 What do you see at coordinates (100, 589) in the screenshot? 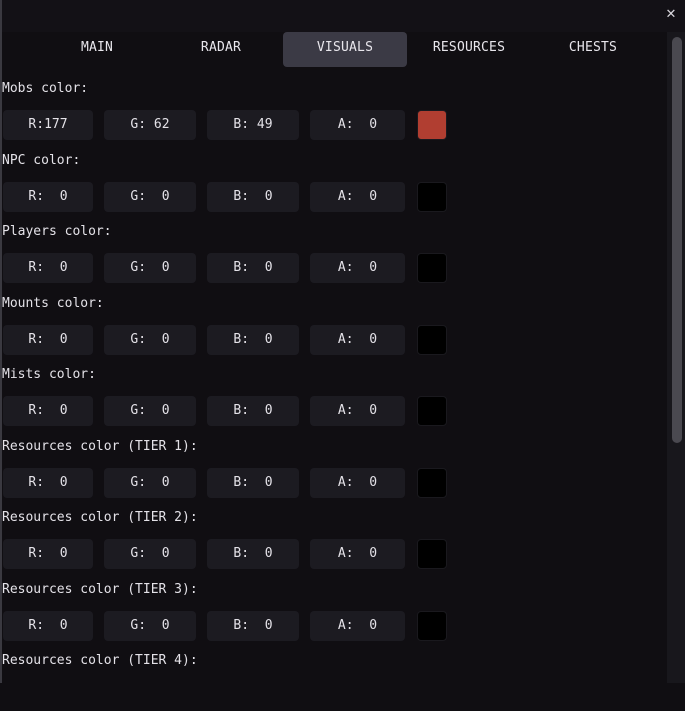
I see `color-group-label: Resources color (TIER 3):` at bounding box center [100, 589].